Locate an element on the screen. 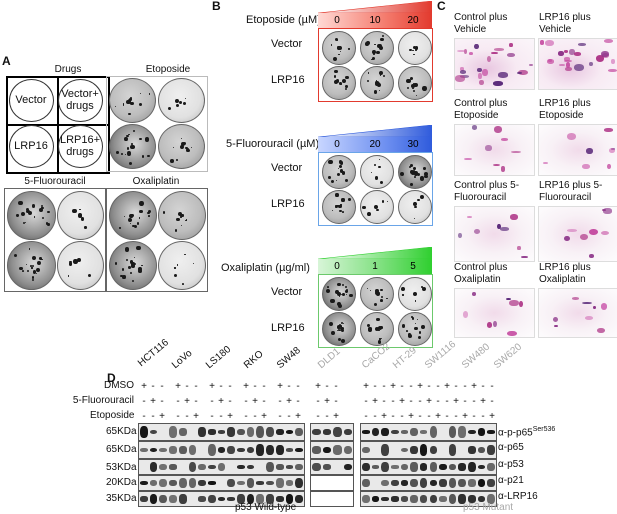  oxa-dose-1: 1 is located at coordinates (375, 266).